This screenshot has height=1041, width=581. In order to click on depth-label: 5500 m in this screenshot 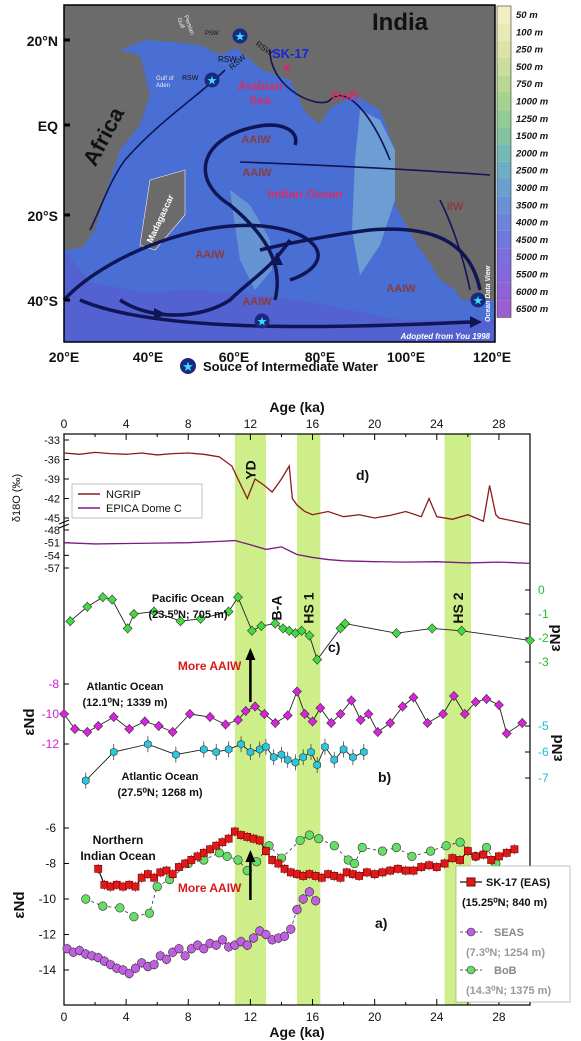, I will do `click(532, 275)`.